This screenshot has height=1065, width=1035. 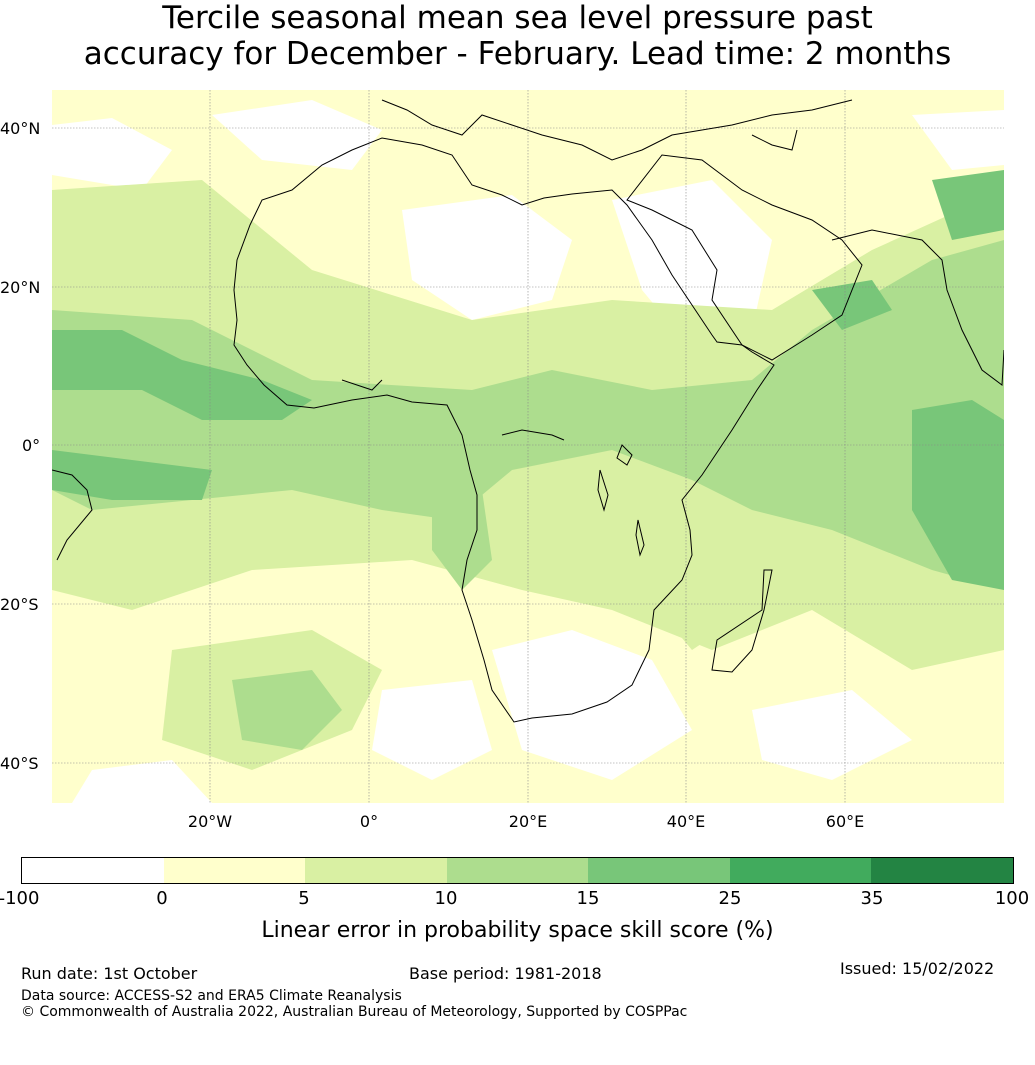 I want to click on colorbar-tick: 100, so click(x=1012, y=898).